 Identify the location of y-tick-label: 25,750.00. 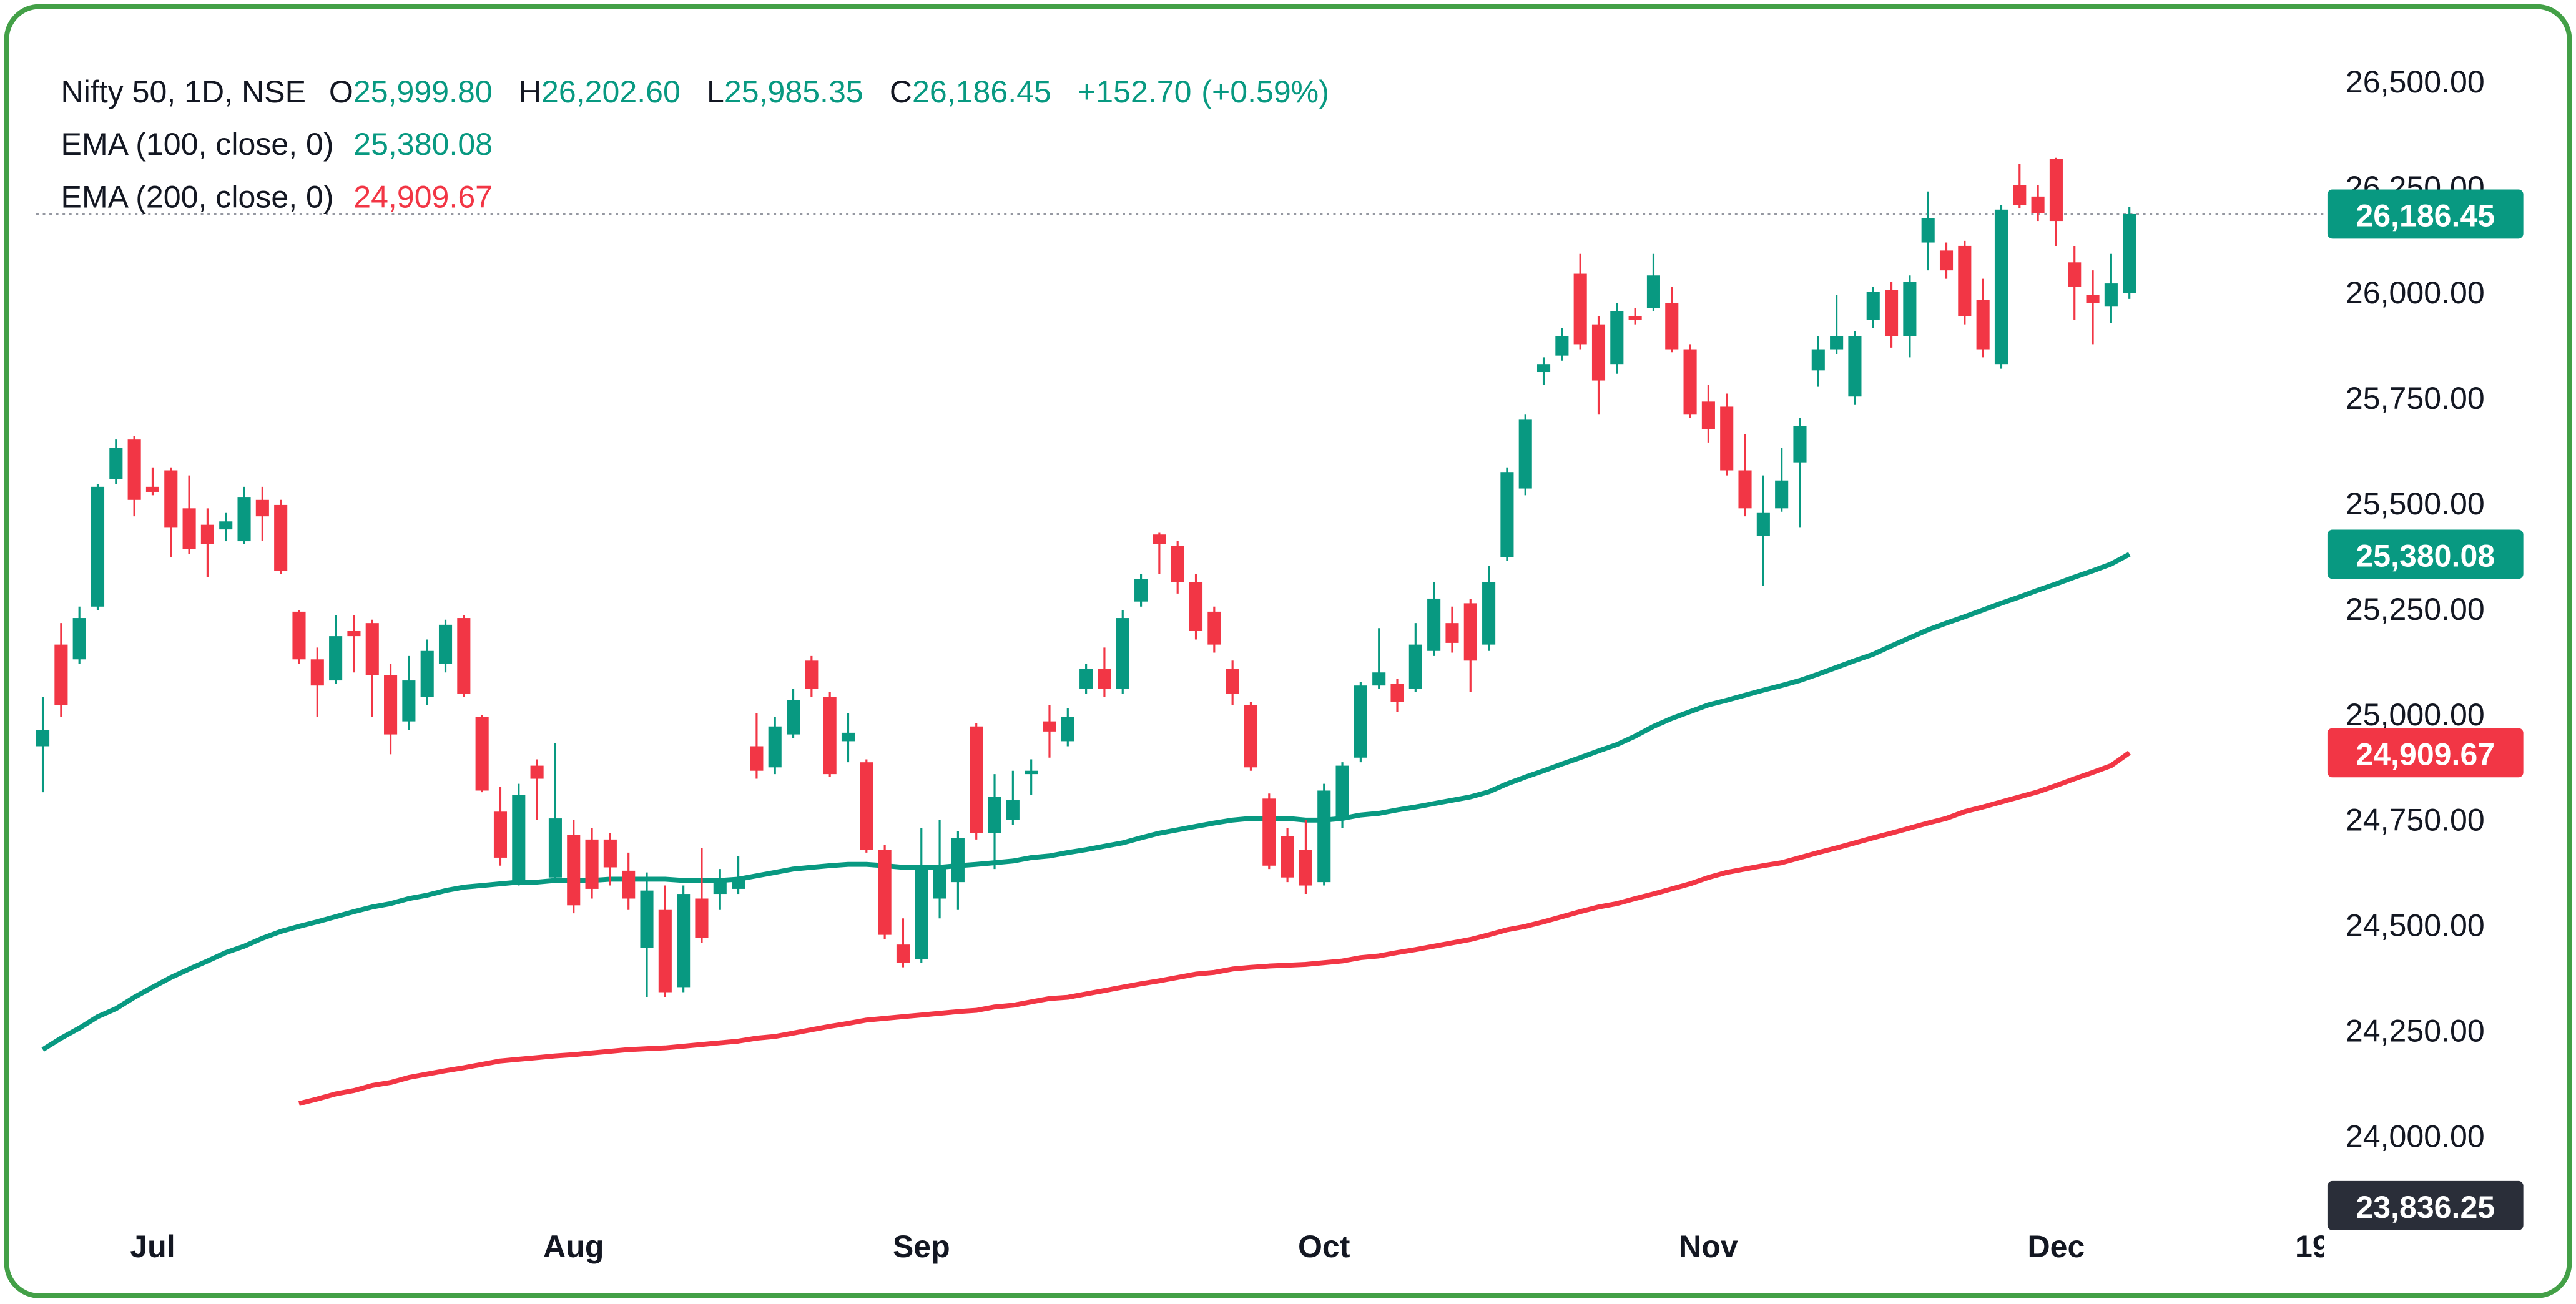
(2415, 398).